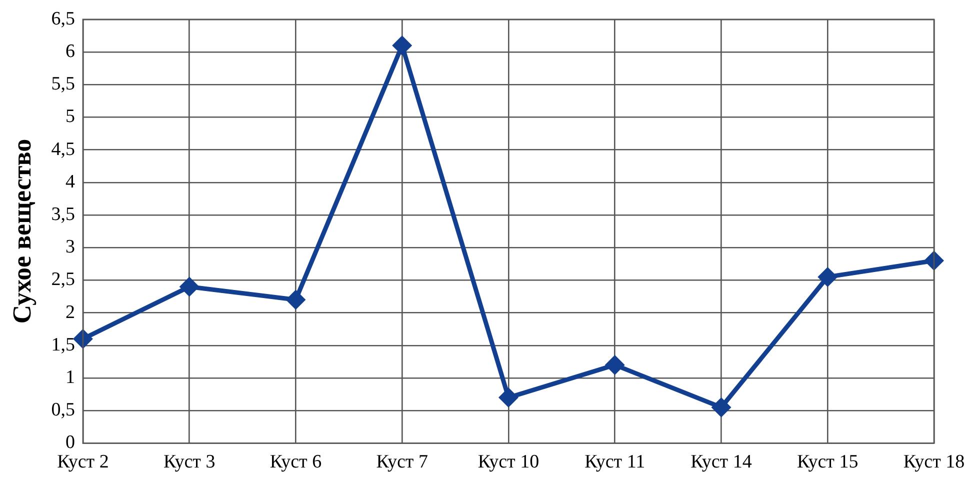  Describe the element at coordinates (70, 247) in the screenshot. I see `y-tick-label: 3` at that location.